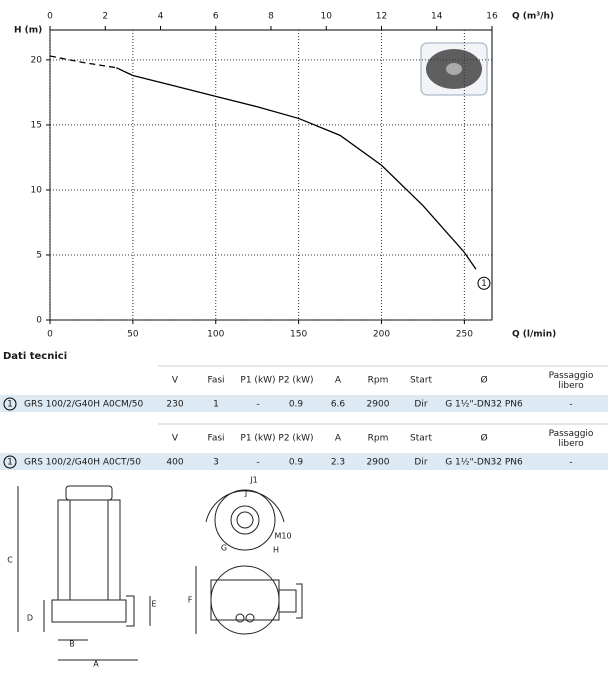  Describe the element at coordinates (253, 480) in the screenshot. I see `drawing-label: J1` at that location.